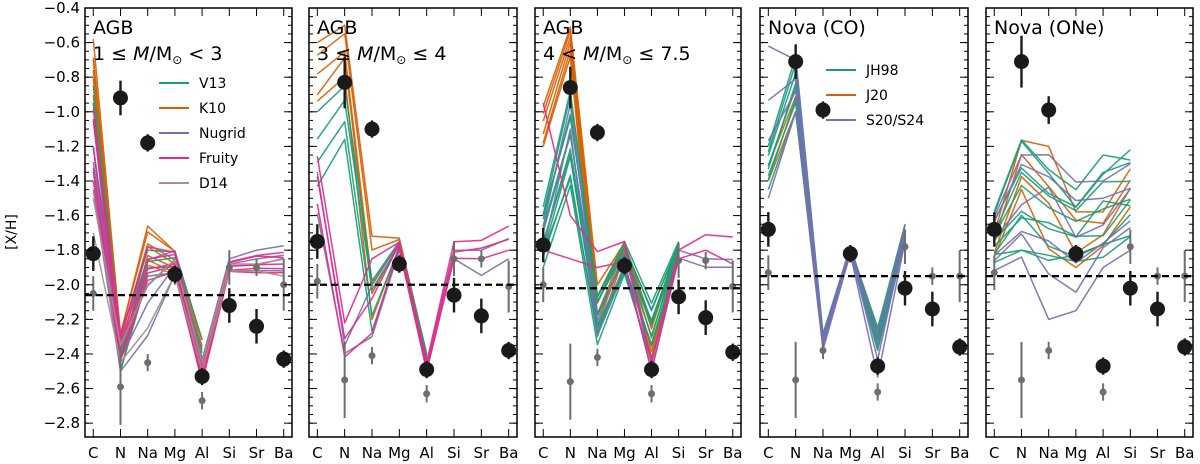 This screenshot has width=1200, height=464. What do you see at coordinates (62, 112) in the screenshot?
I see `y-tick-label: −1.0` at bounding box center [62, 112].